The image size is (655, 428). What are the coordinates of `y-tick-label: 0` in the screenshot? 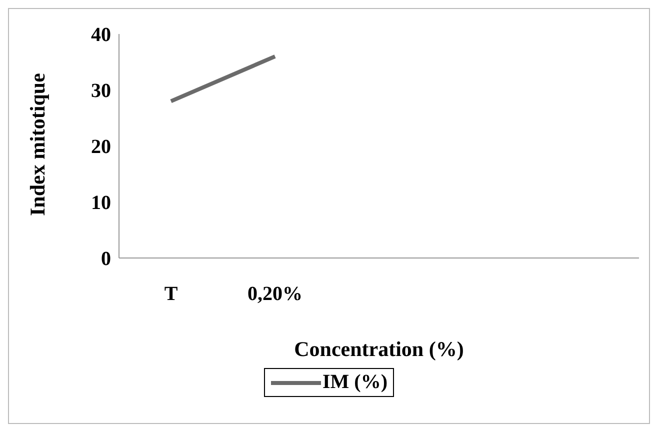 It's located at (106, 259).